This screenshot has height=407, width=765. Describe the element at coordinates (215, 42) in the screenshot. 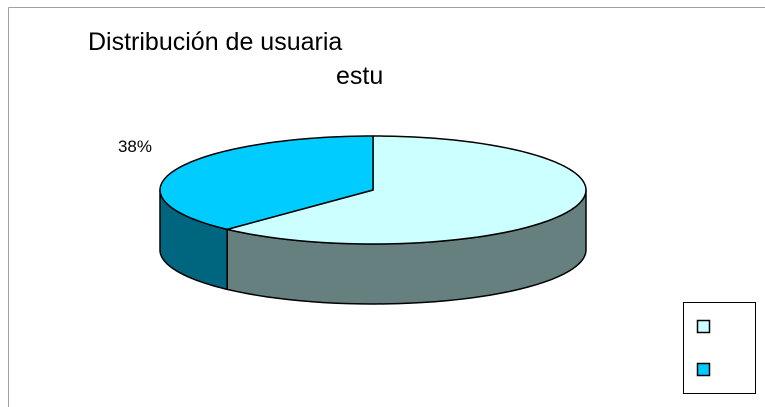

I see `chart-title: Distribución de usuaria` at that location.